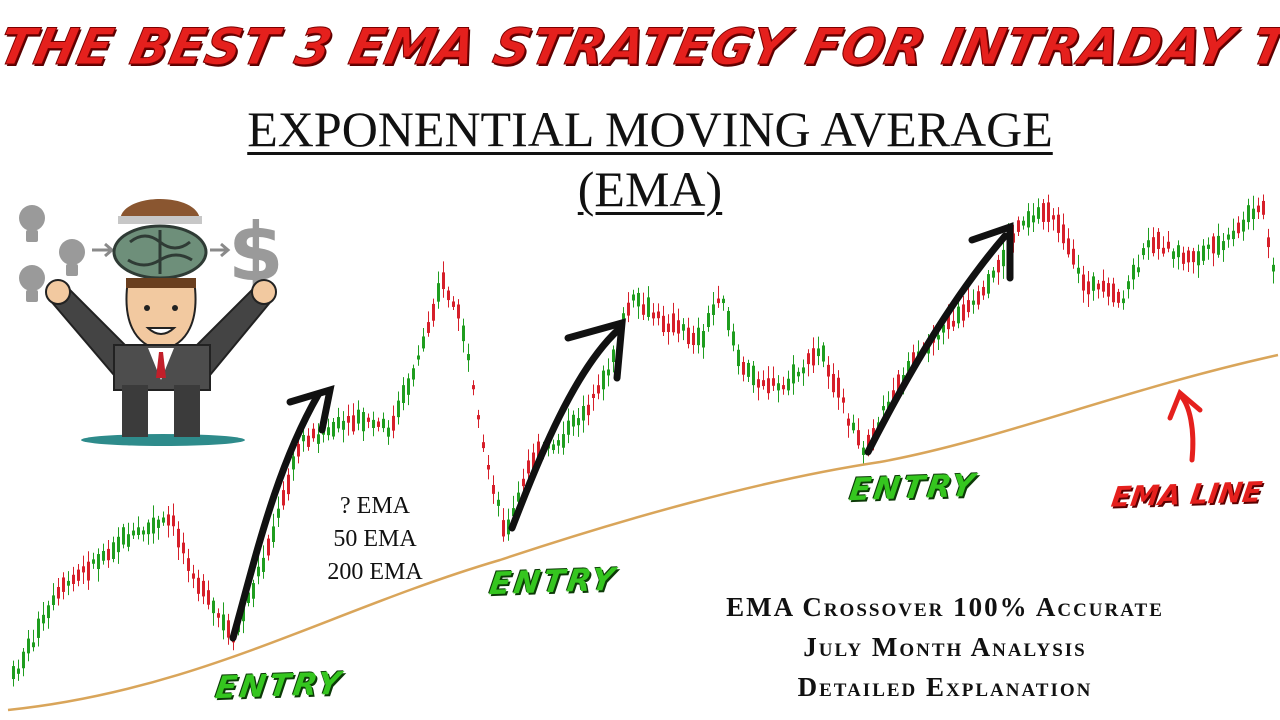 The height and width of the screenshot is (720, 1280). What do you see at coordinates (1186, 494) in the screenshot?
I see `ema-line-label: EMA LINE` at bounding box center [1186, 494].